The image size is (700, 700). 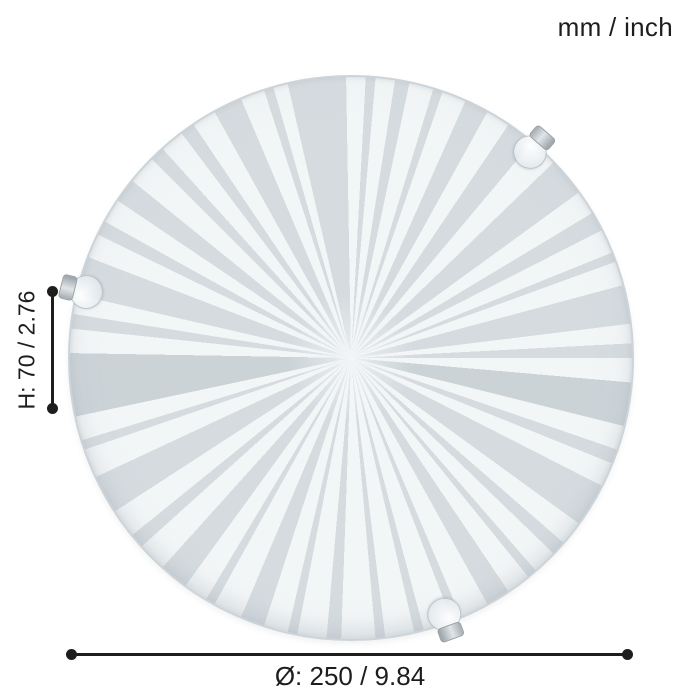 I want to click on diameter-dimension-label: Ø: 250 / 9.84, so click(x=350, y=676).